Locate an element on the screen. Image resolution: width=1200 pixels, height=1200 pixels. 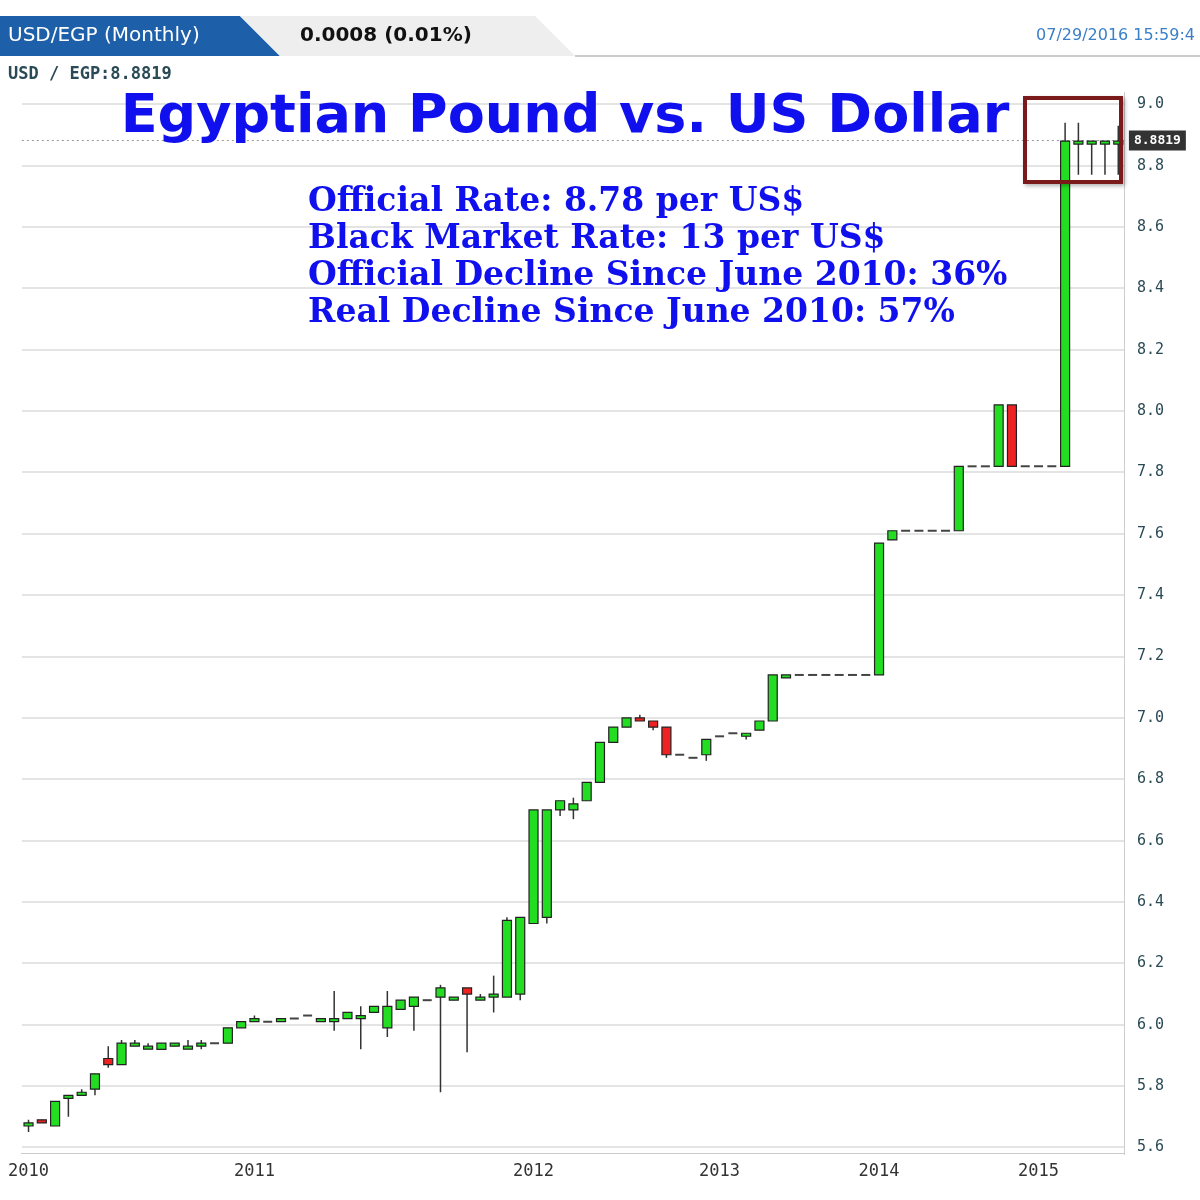
x-tick-label: 2011 is located at coordinates (254, 1170).